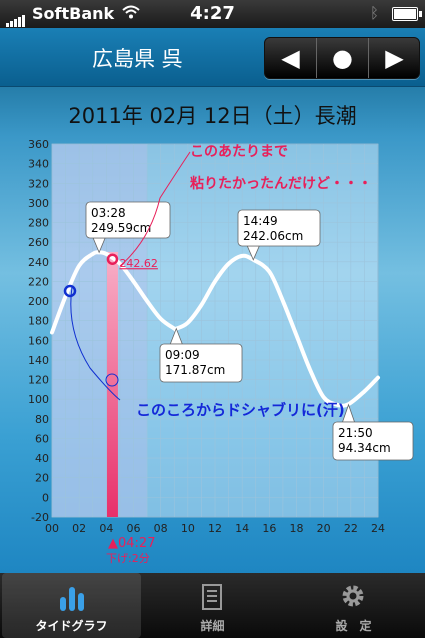  What do you see at coordinates (407, 14) in the screenshot?
I see `battery-icon` at bounding box center [407, 14].